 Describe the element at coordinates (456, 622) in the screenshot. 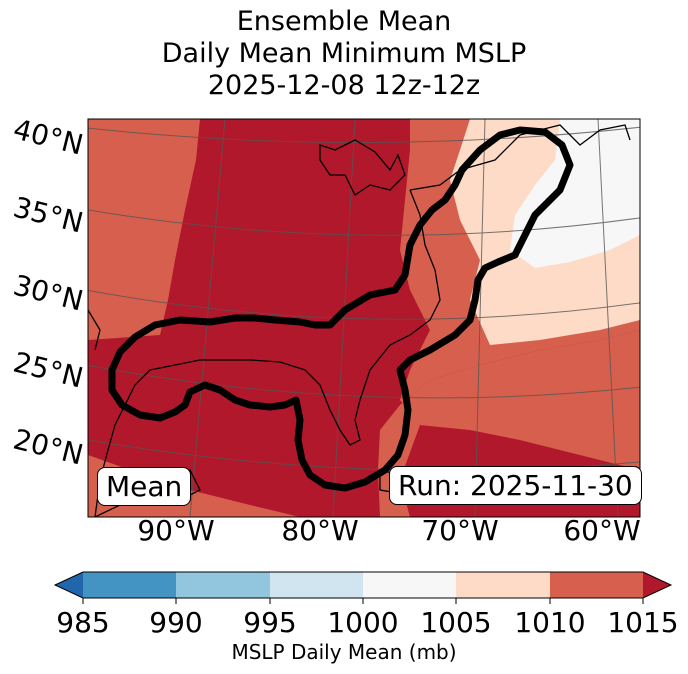

I see `colorbar-tick-1005: 1005` at that location.